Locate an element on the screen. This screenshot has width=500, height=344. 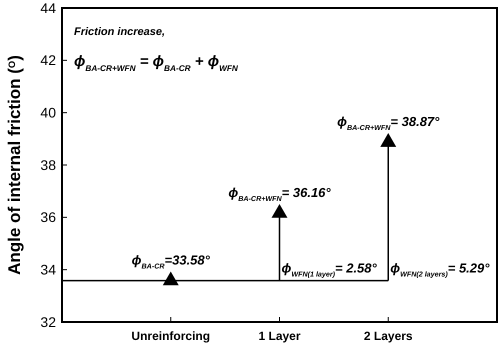
y-tick-label: 36 is located at coordinates (48, 217).